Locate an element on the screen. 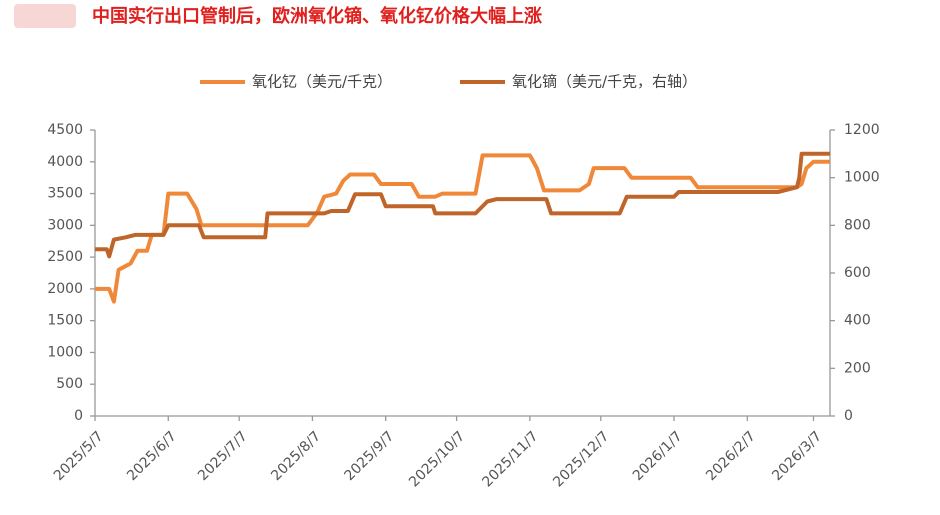 The image size is (940, 515). y2-tick-label: 600 is located at coordinates (857, 273).